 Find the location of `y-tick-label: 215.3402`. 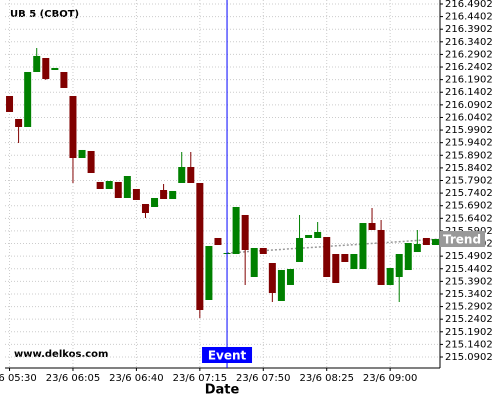

y-tick-label: 215.3402 is located at coordinates (469, 294).